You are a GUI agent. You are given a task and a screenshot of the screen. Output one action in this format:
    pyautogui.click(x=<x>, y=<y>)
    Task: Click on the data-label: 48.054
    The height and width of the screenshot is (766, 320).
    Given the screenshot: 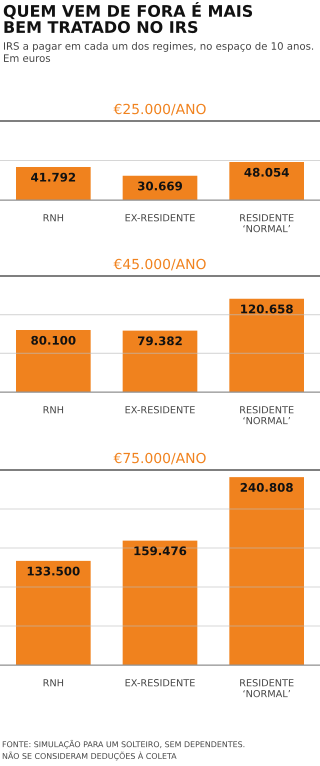 What is the action you would take?
    pyautogui.click(x=266, y=172)
    